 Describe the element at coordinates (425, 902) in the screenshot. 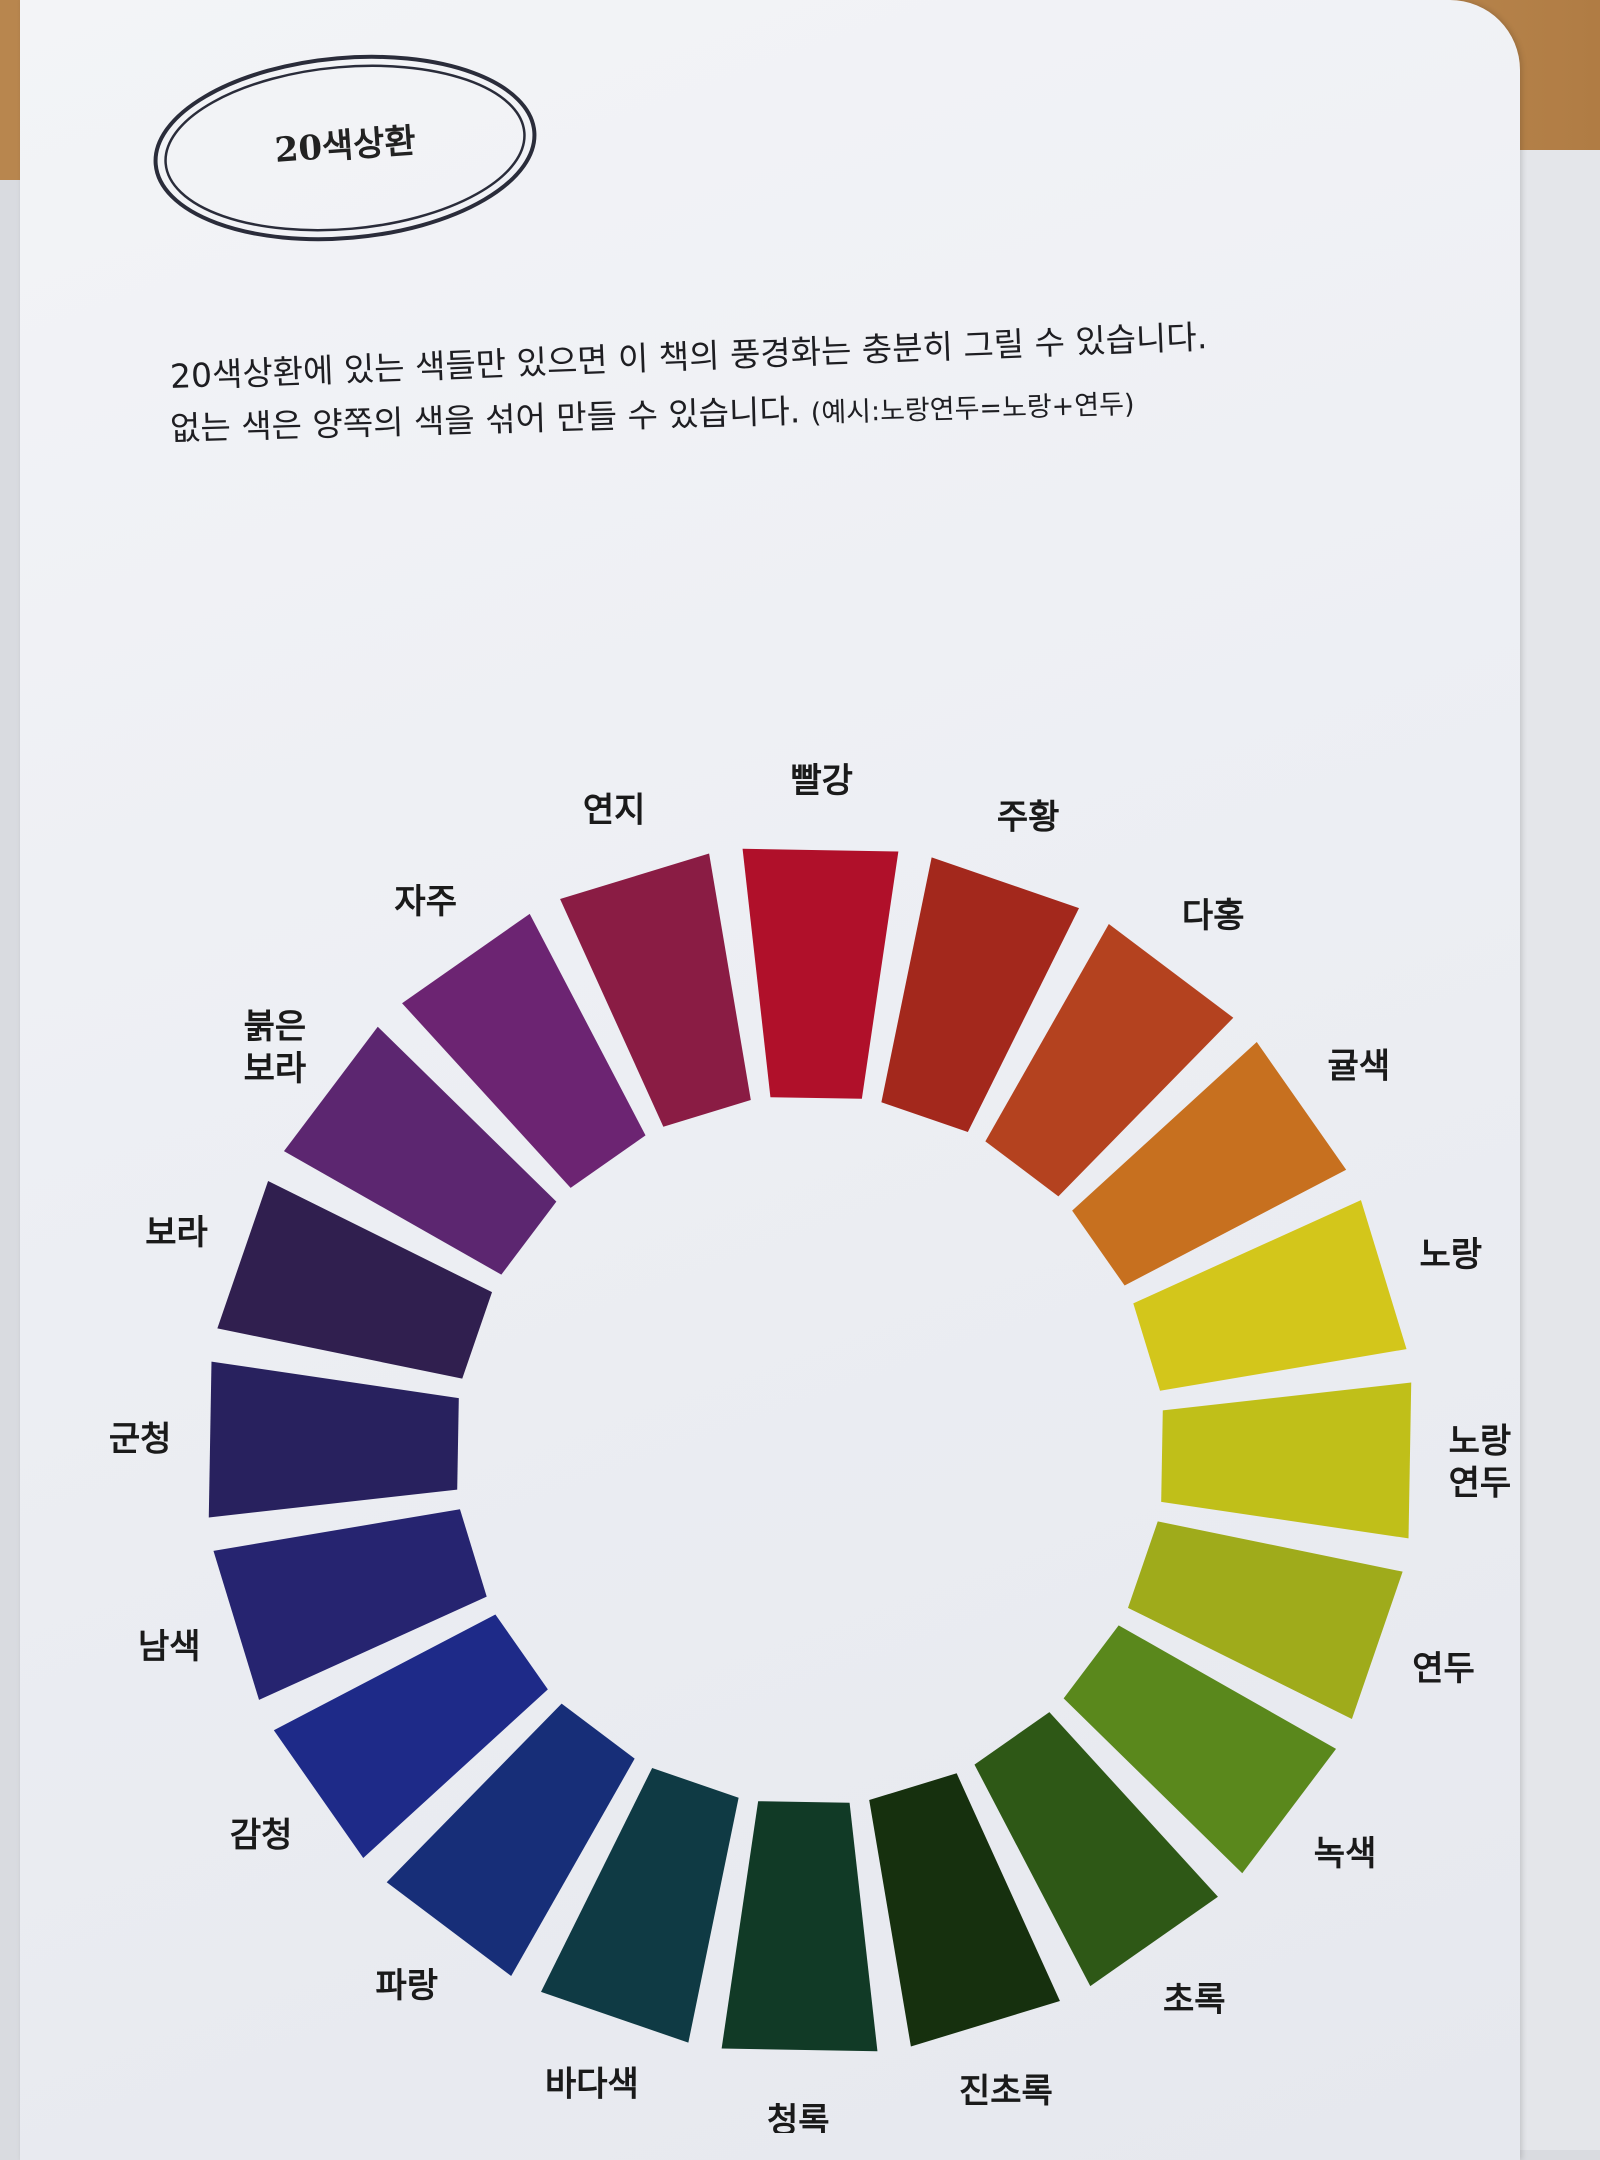

I see `color-label: 자주` at that location.